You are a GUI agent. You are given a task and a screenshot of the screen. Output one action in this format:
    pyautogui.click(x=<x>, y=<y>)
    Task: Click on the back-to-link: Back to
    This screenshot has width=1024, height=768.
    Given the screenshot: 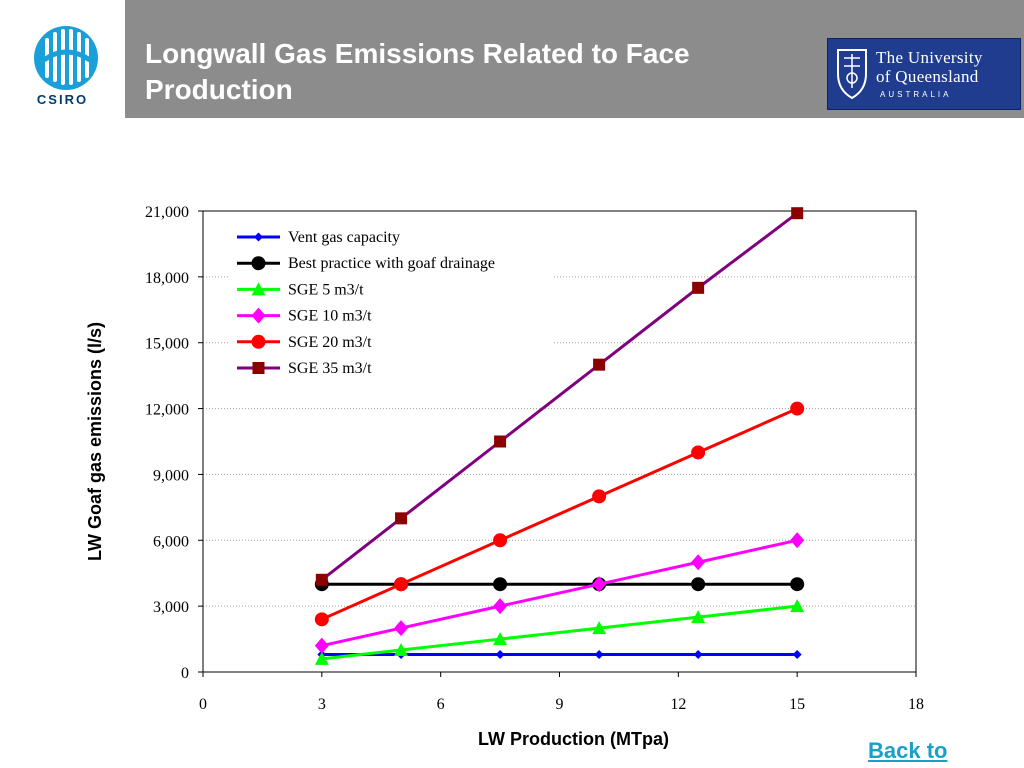 What is the action you would take?
    pyautogui.click(x=908, y=750)
    